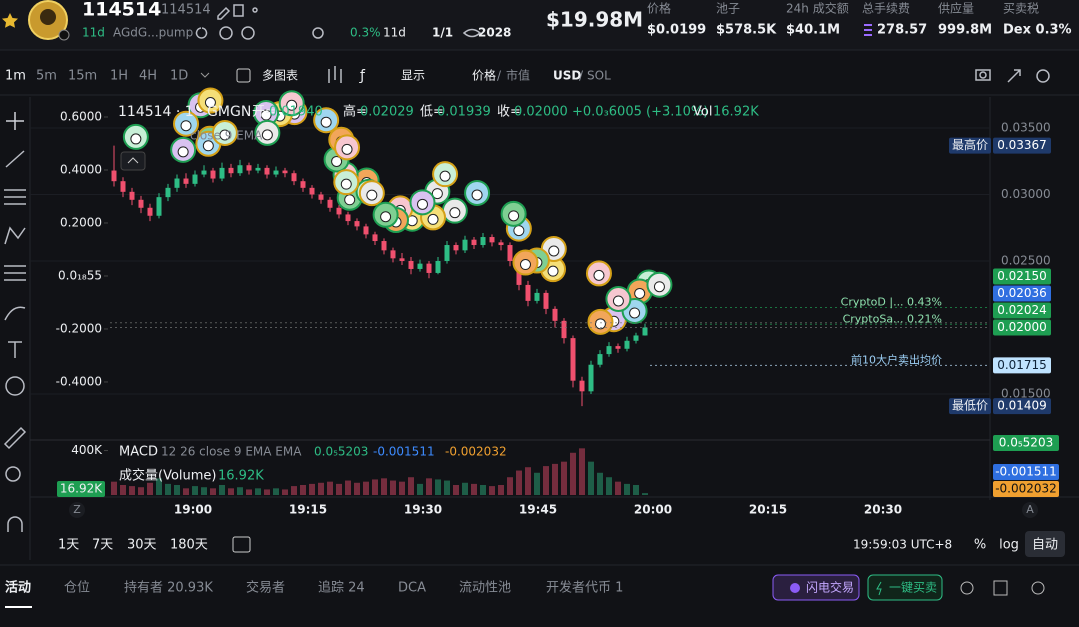 This screenshot has height=627, width=1079. What do you see at coordinates (1022, 310) in the screenshot?
I see `price-badge-label: 0.02024` at bounding box center [1022, 310].